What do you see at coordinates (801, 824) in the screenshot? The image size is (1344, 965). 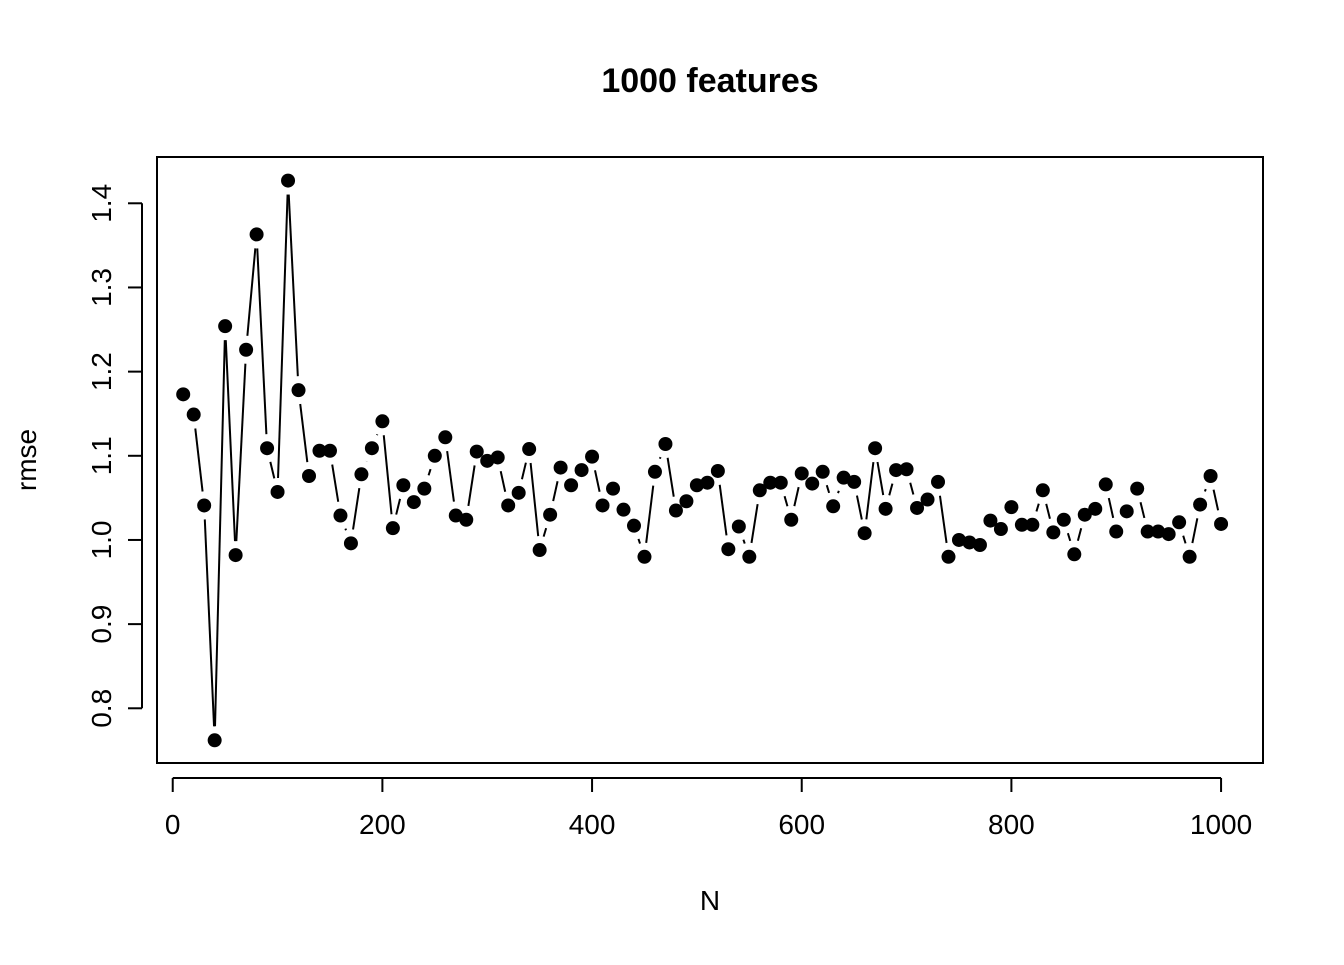 I see `x-tick-label: 600` at bounding box center [801, 824].